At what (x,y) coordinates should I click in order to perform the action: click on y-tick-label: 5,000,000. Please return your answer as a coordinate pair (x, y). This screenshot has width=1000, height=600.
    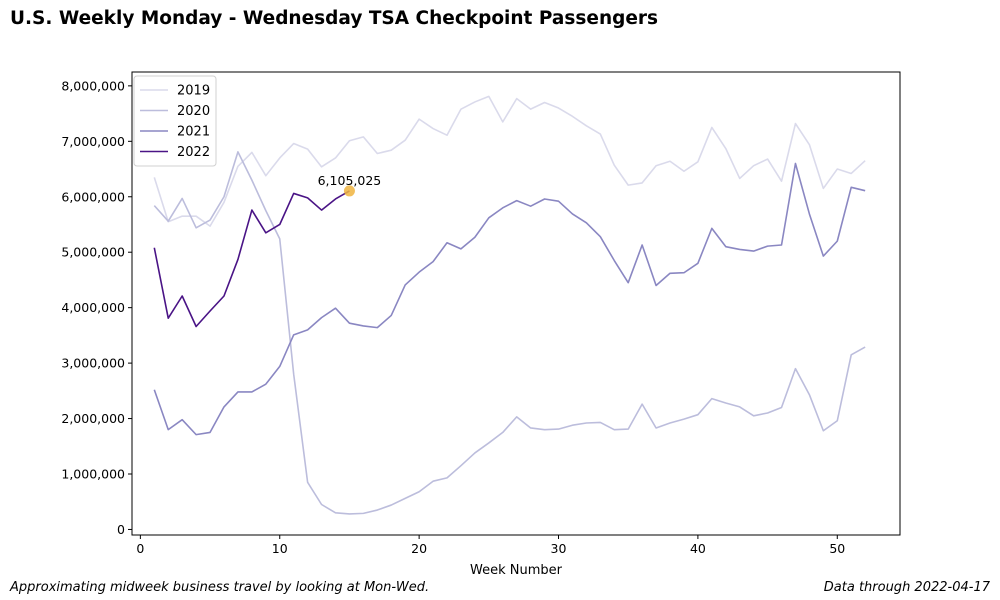
    Looking at the image, I should click on (93, 252).